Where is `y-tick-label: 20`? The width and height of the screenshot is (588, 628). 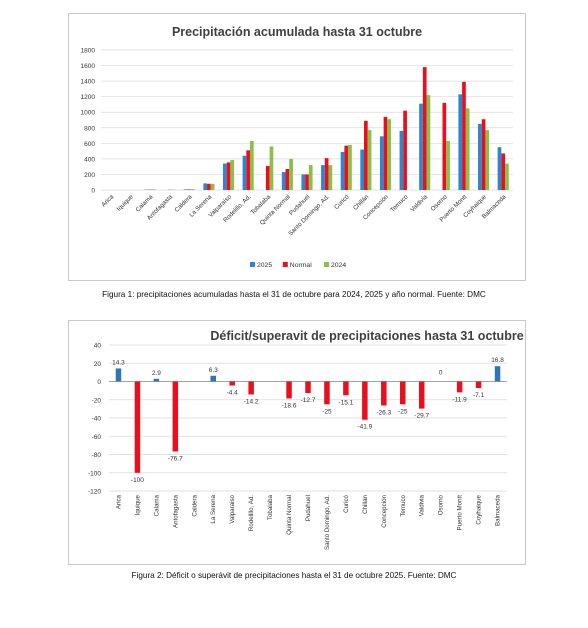
y-tick-label: 20 is located at coordinates (98, 364).